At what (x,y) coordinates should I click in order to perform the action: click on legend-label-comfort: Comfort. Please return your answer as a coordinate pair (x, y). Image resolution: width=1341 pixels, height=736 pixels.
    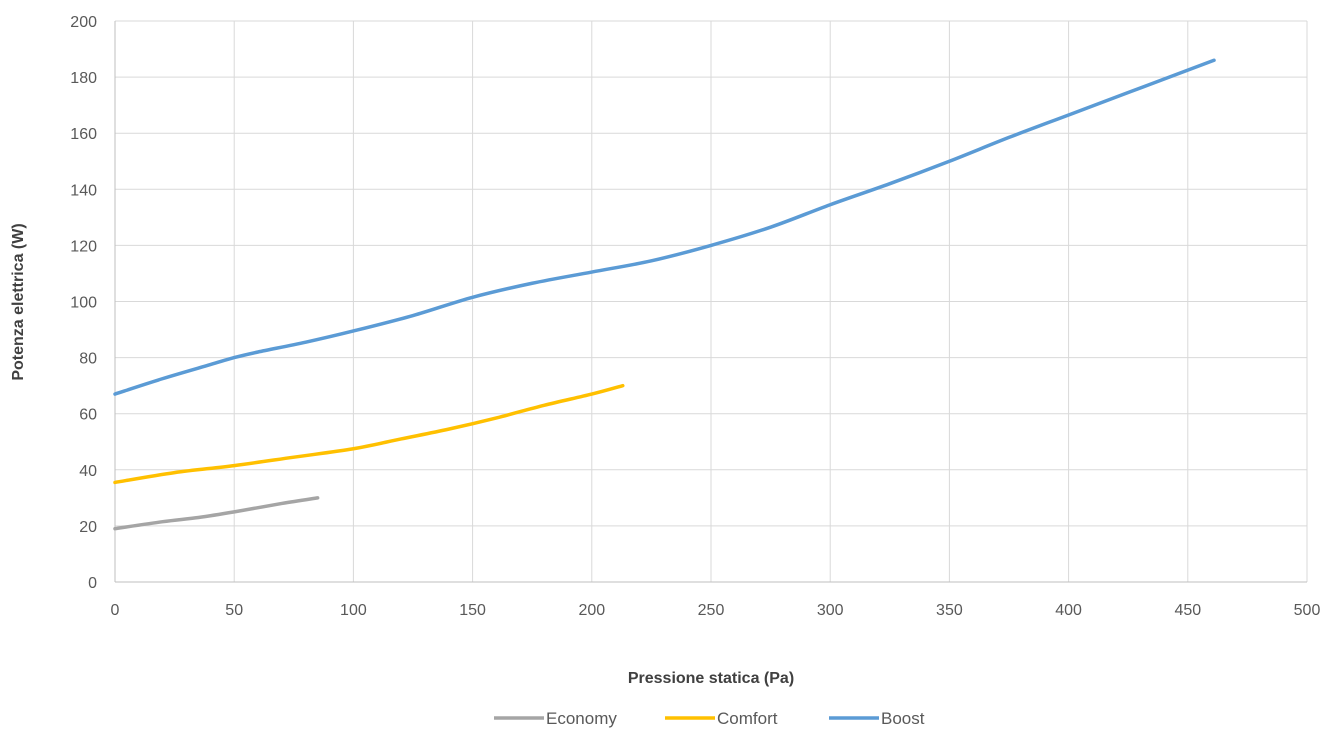
    Looking at the image, I should click on (747, 718).